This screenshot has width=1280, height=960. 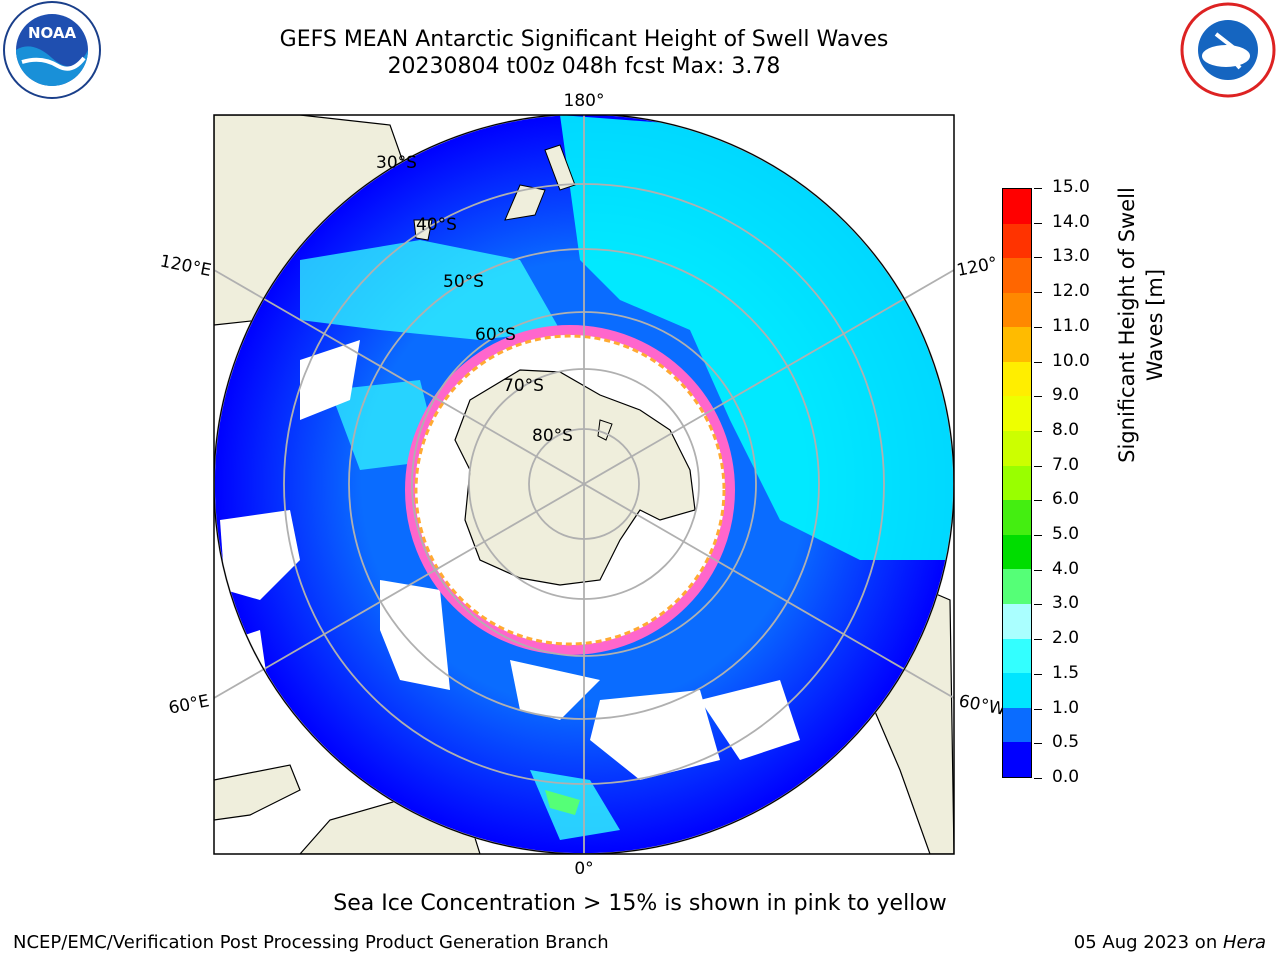 What do you see at coordinates (1148, 942) in the screenshot?
I see `footer-date-text: 05 Aug 2023 on` at bounding box center [1148, 942].